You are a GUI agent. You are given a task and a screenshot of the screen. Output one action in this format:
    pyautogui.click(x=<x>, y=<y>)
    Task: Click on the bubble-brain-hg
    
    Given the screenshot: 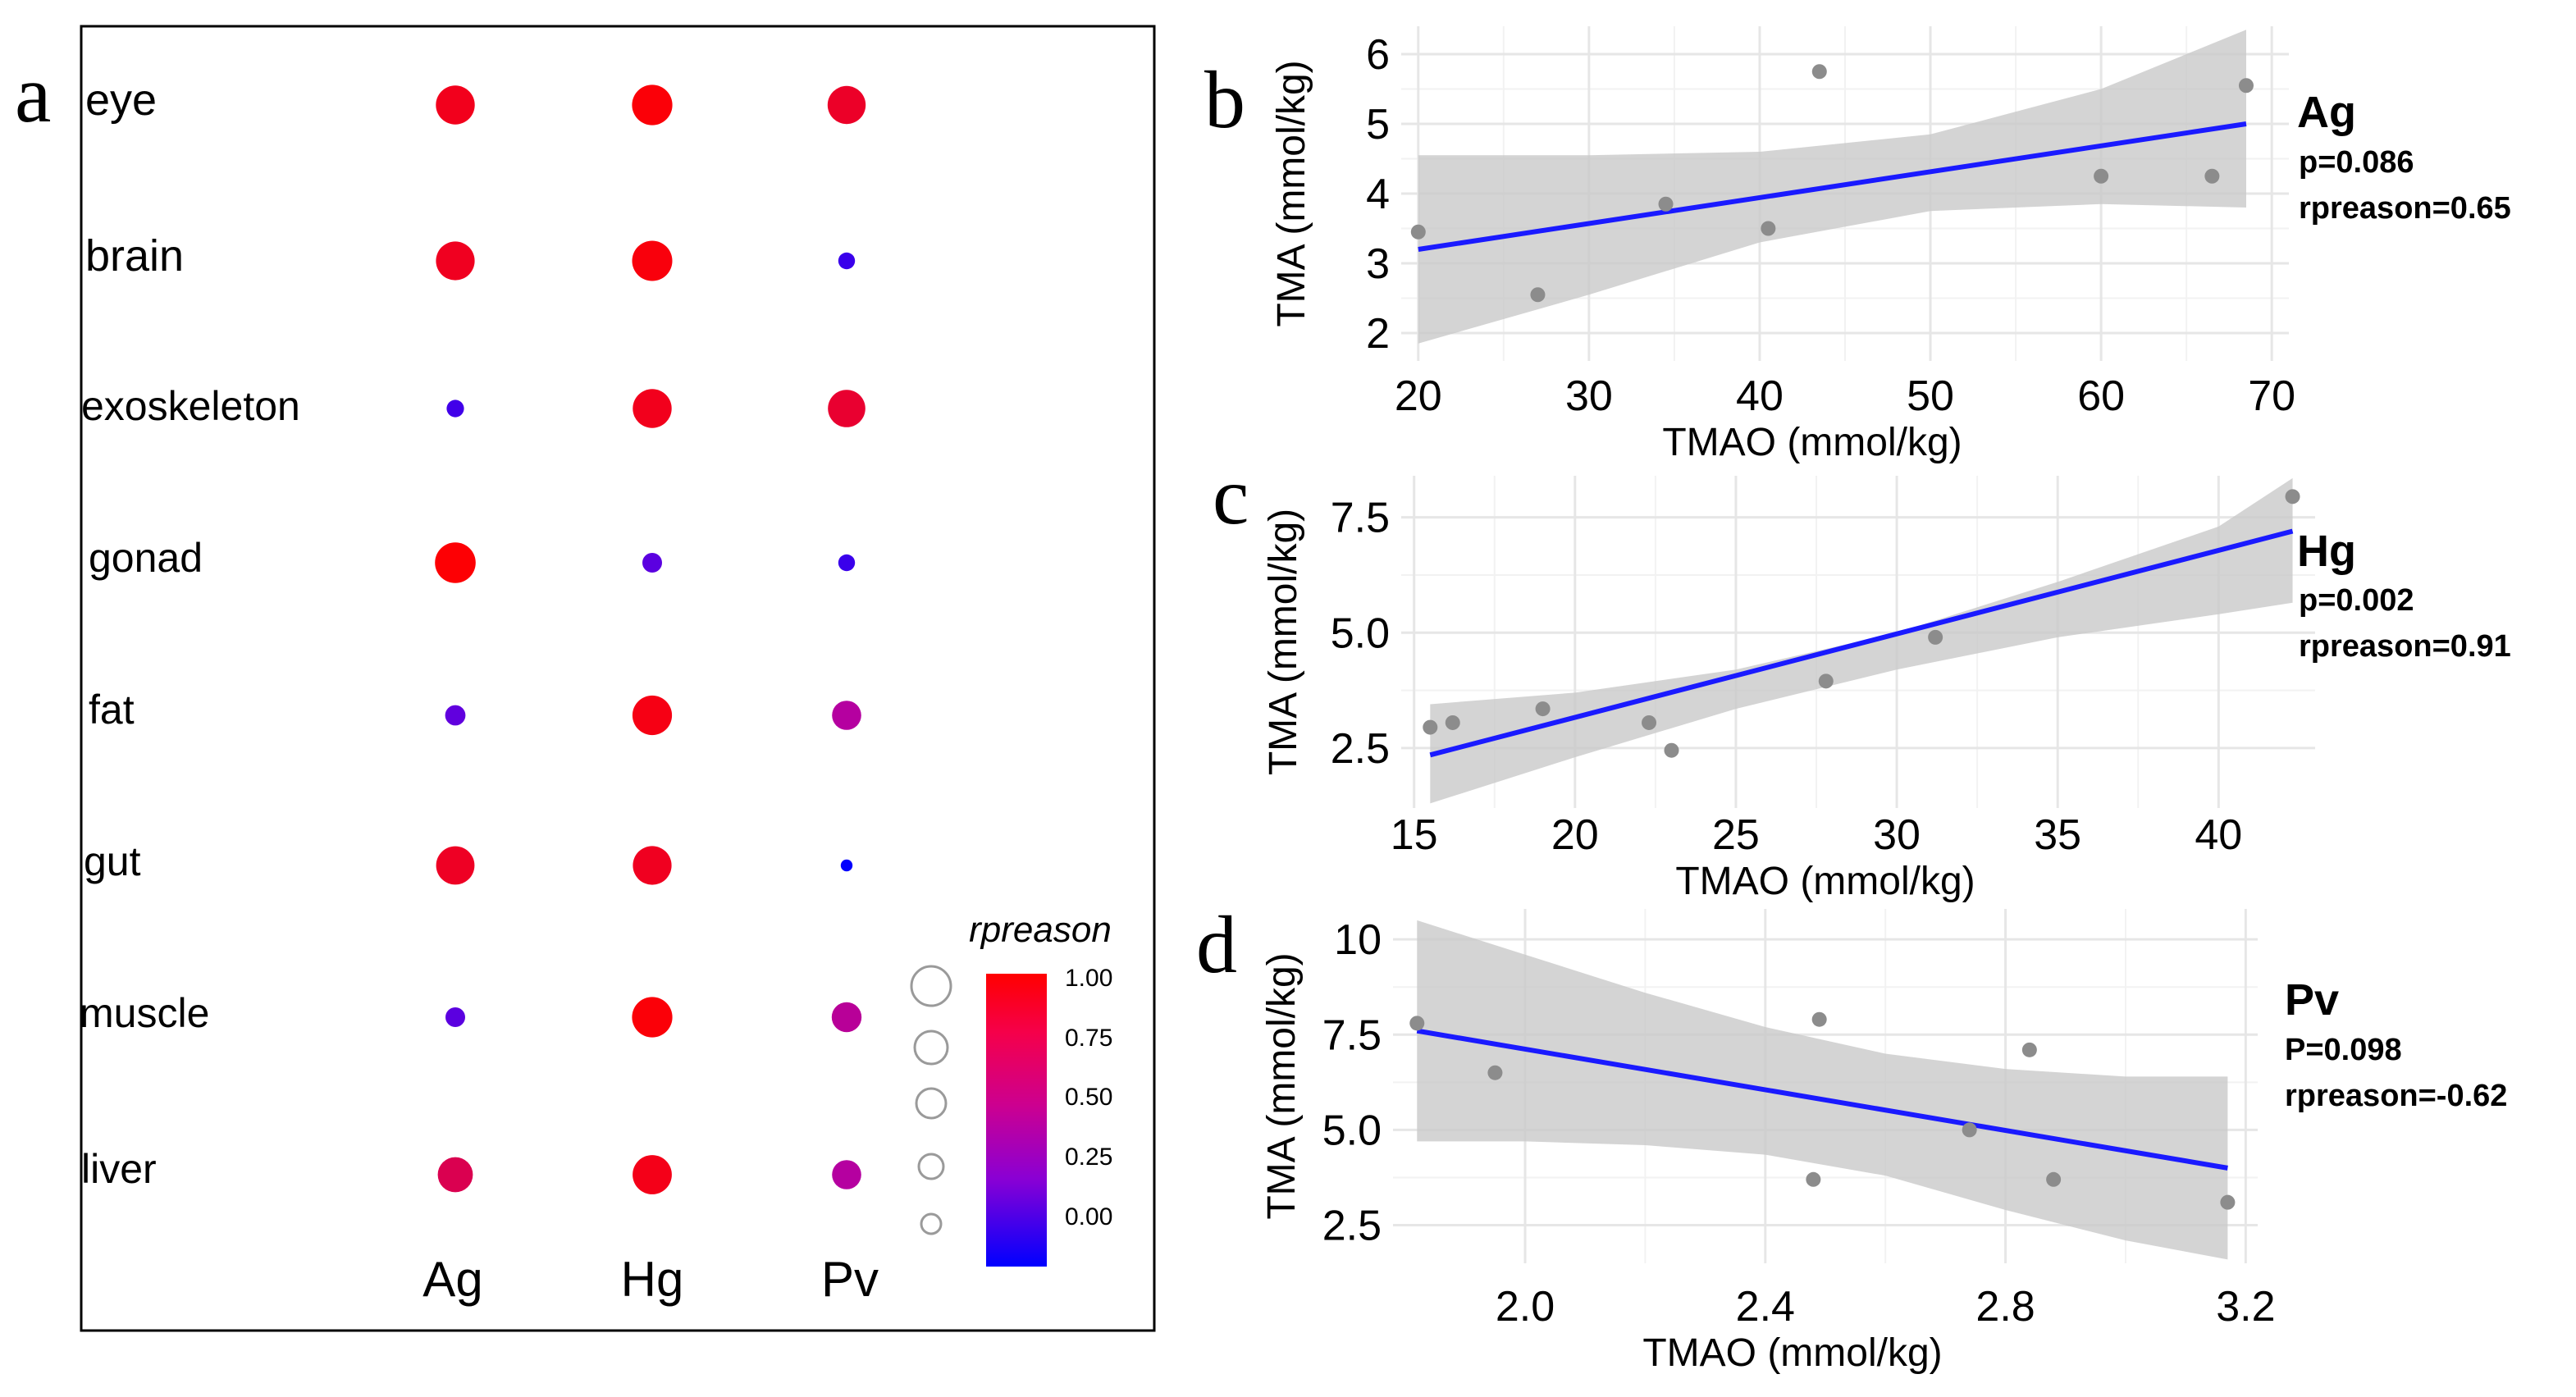 What is the action you would take?
    pyautogui.click(x=653, y=260)
    